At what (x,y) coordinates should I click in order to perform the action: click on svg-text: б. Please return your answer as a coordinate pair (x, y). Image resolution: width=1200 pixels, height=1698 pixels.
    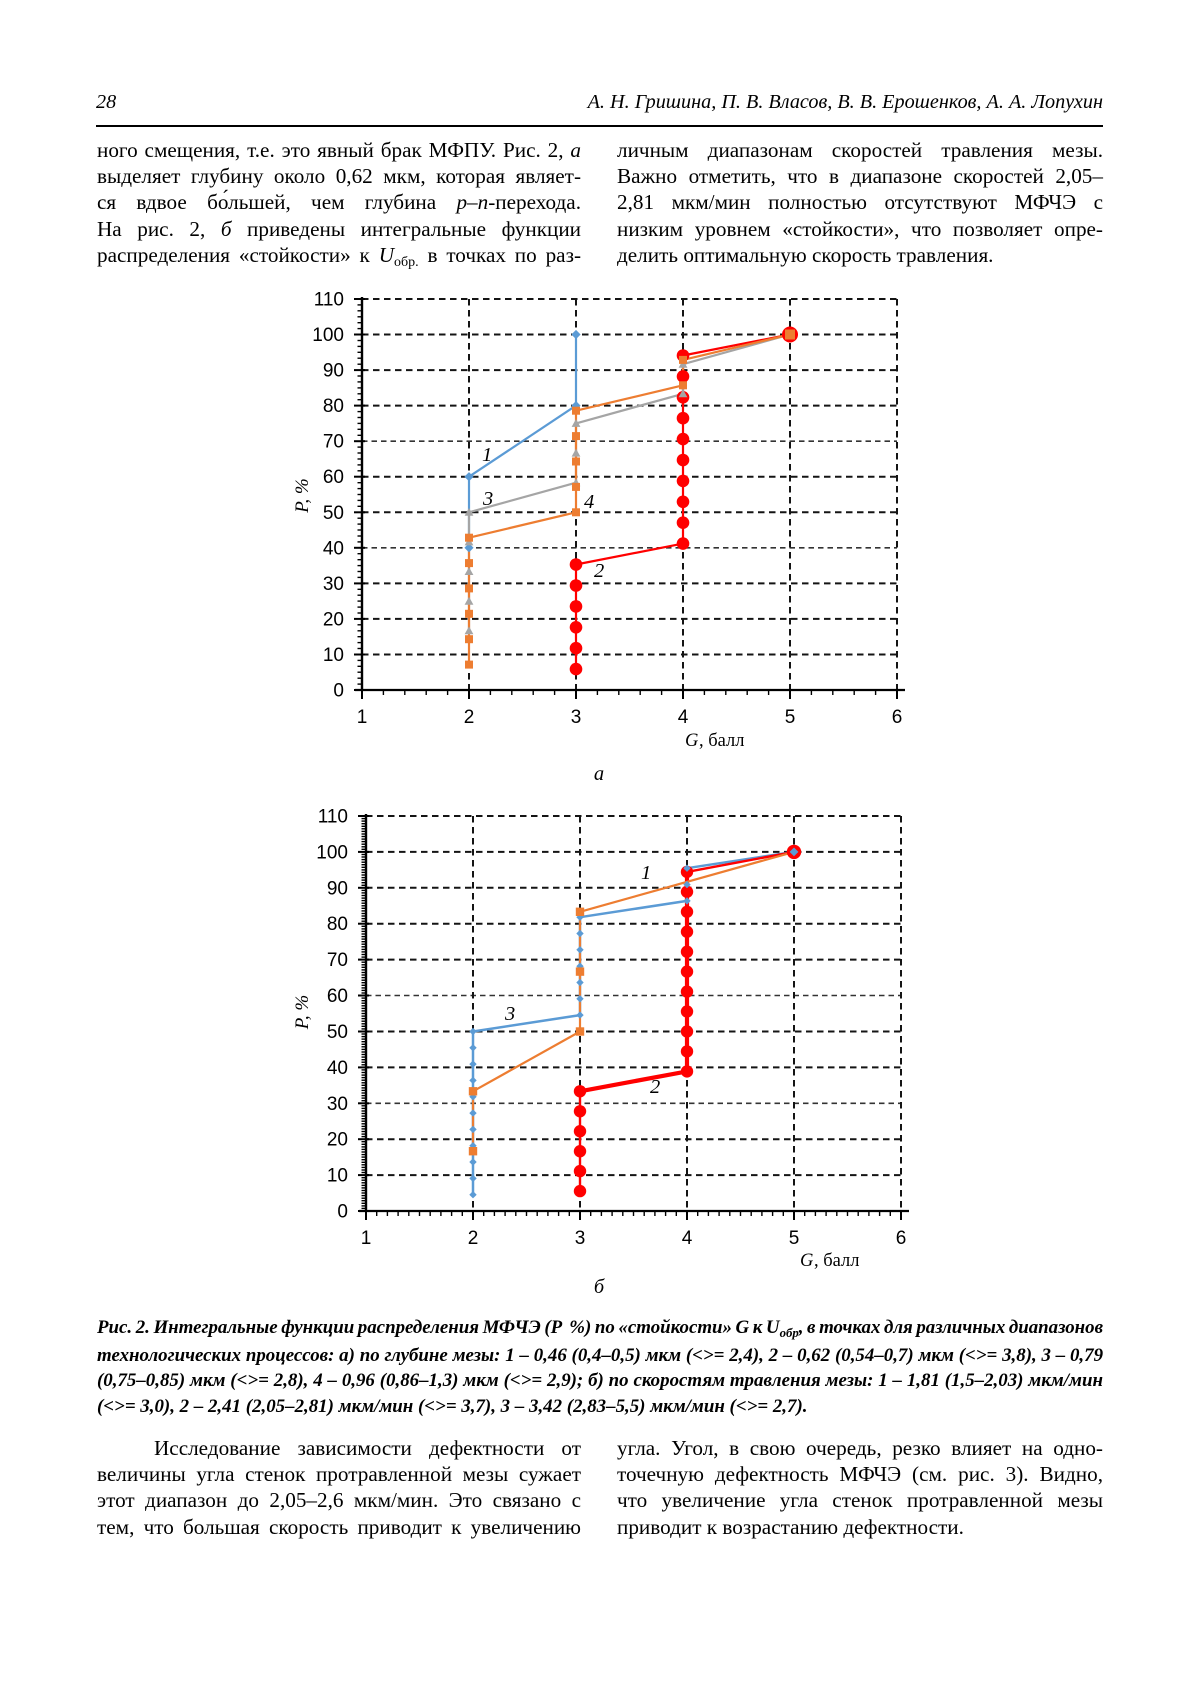
    Looking at the image, I should click on (599, 1287).